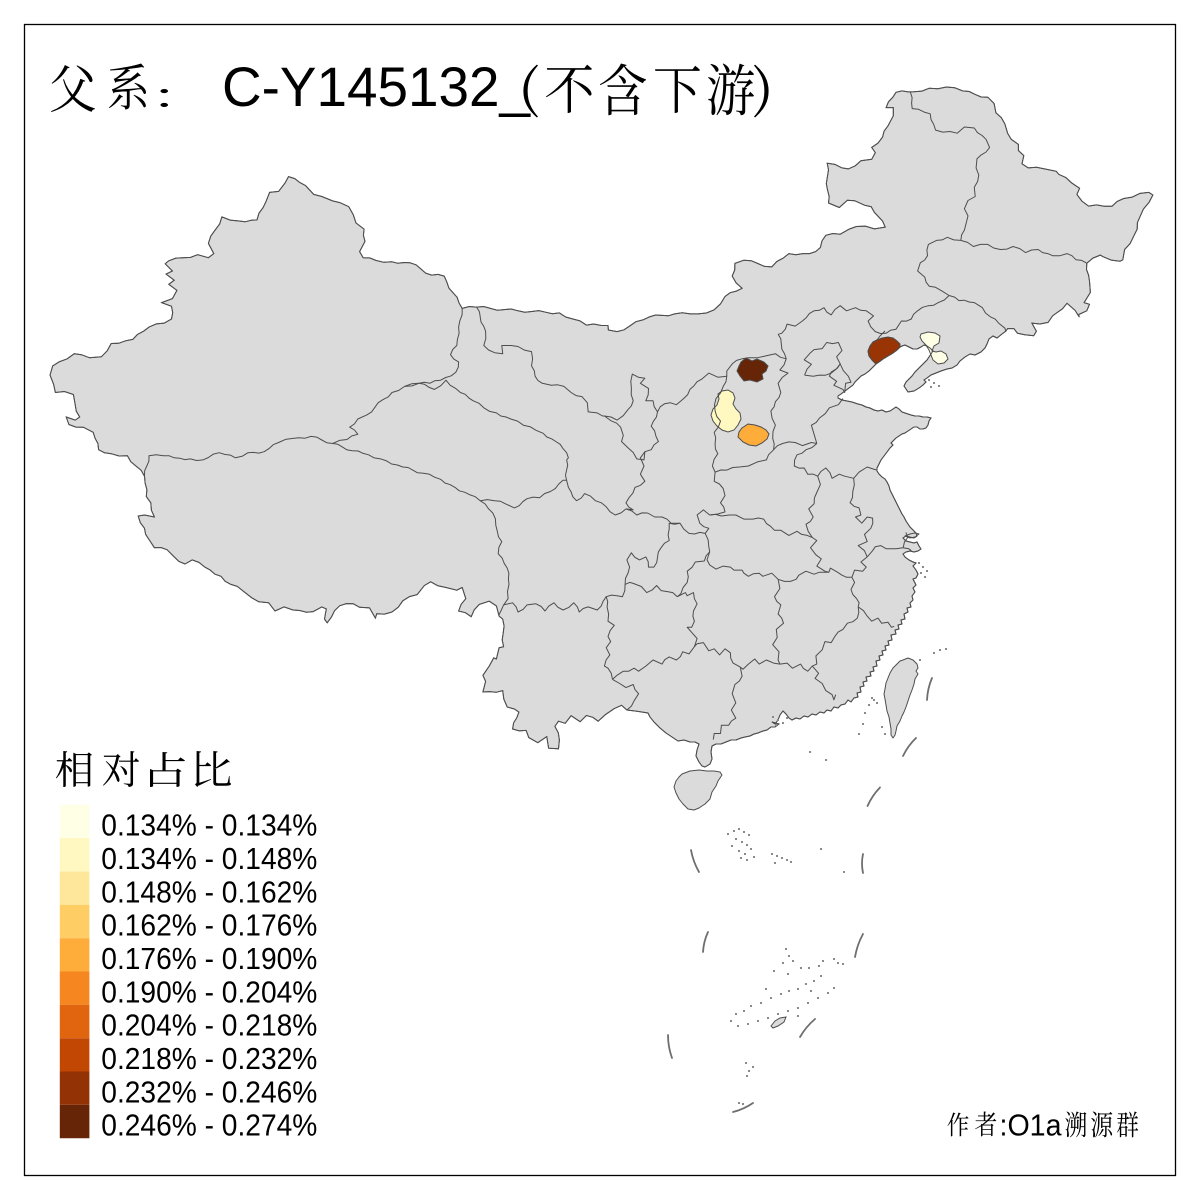 Image resolution: width=1200 pixels, height=1200 pixels. I want to click on svg-text: 0.148% - 0.162%, so click(209, 891).